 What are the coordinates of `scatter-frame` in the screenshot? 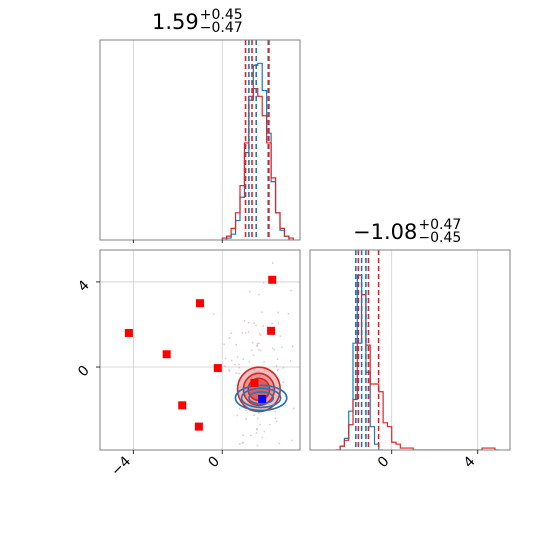 It's located at (200, 350).